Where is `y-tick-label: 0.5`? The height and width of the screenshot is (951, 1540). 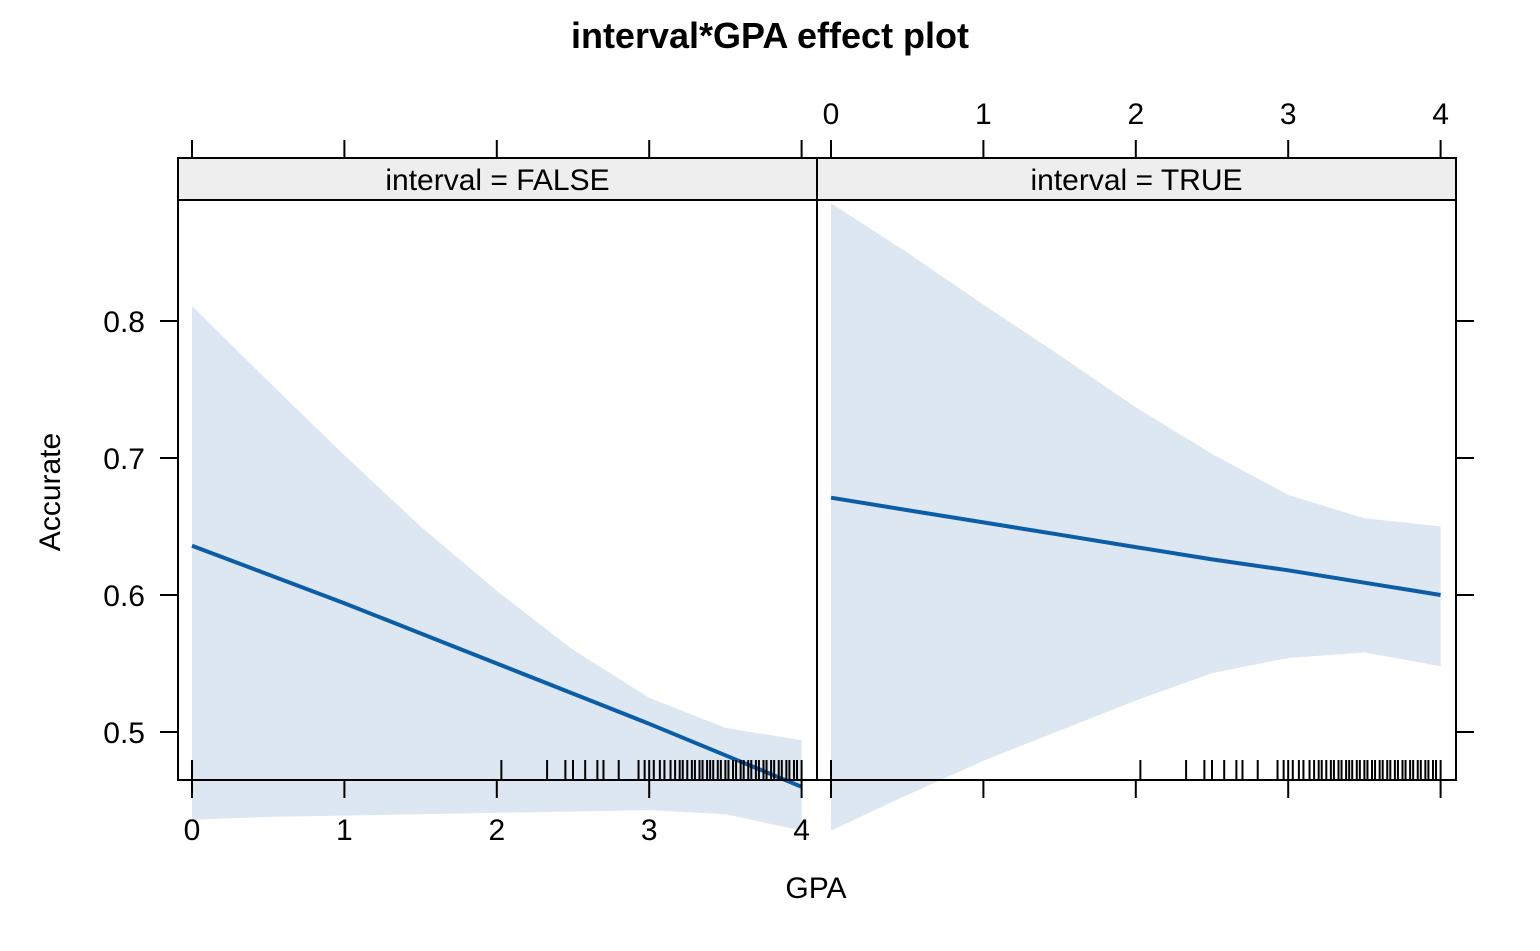
y-tick-label: 0.5 is located at coordinates (124, 733).